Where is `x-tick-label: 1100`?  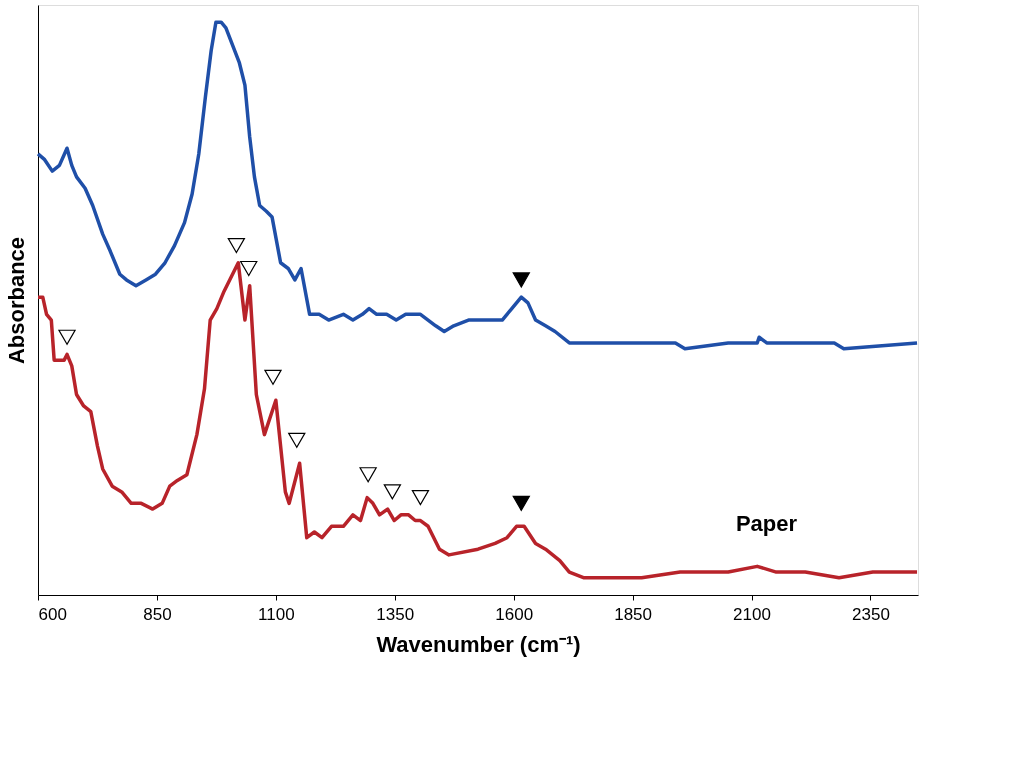
x-tick-label: 1100 is located at coordinates (276, 614).